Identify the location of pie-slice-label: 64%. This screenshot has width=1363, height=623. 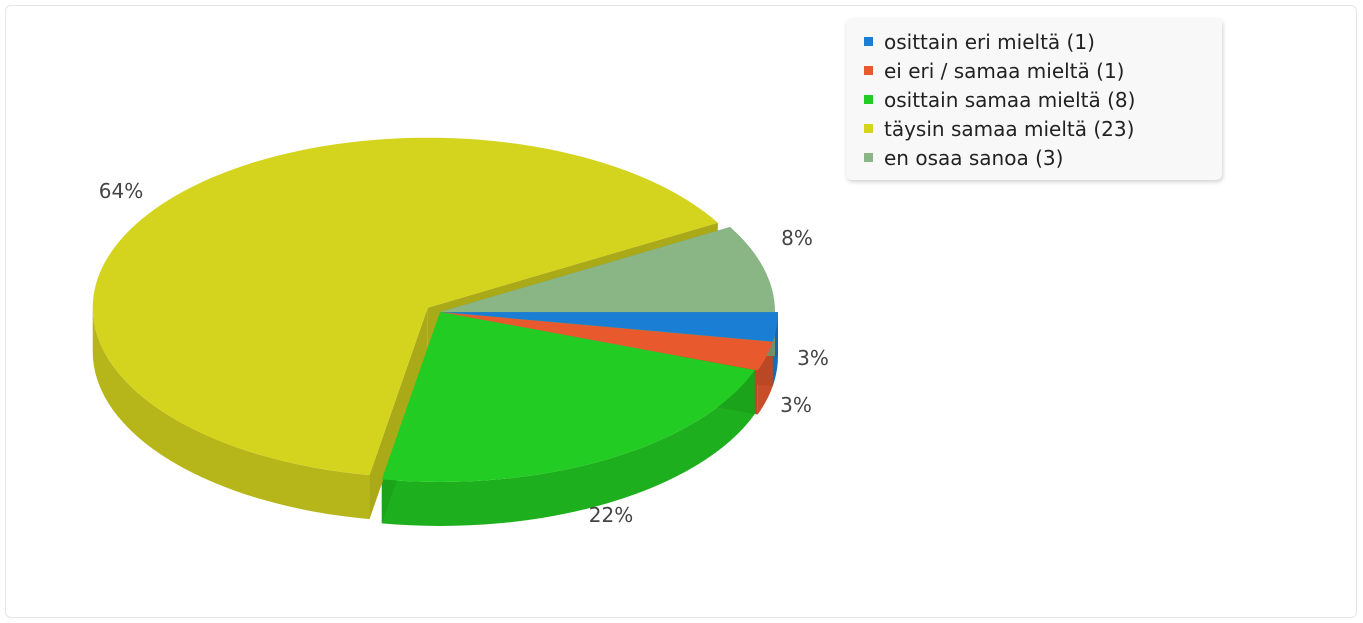
(121, 191).